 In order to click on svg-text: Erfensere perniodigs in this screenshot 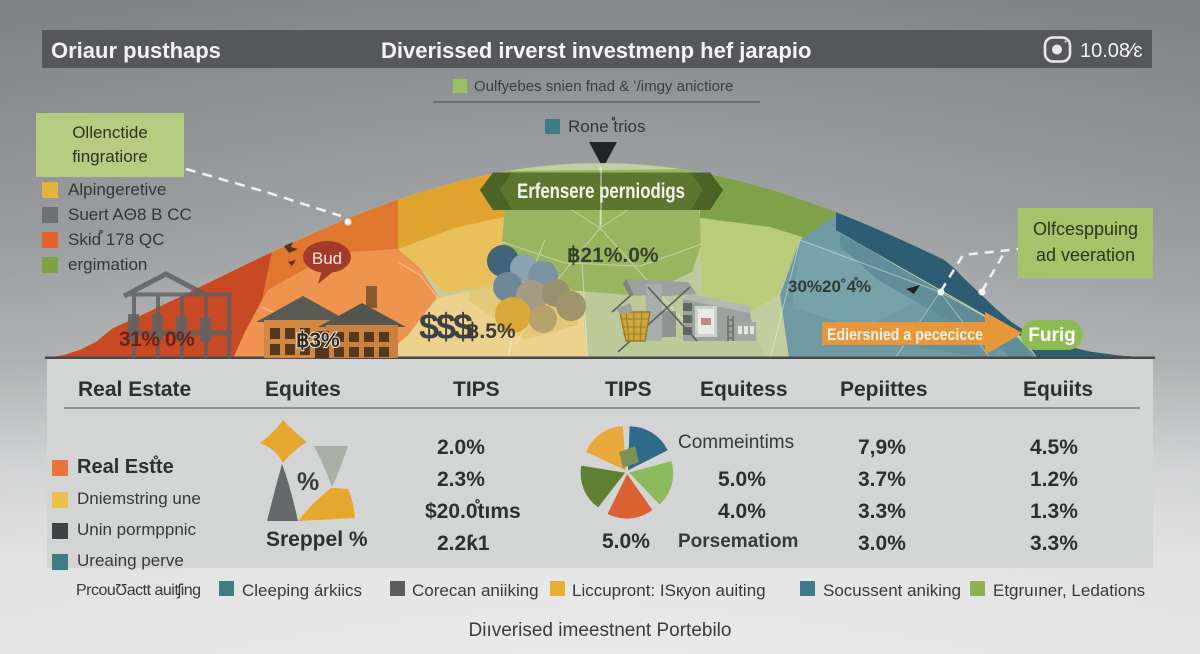, I will do `click(601, 191)`.